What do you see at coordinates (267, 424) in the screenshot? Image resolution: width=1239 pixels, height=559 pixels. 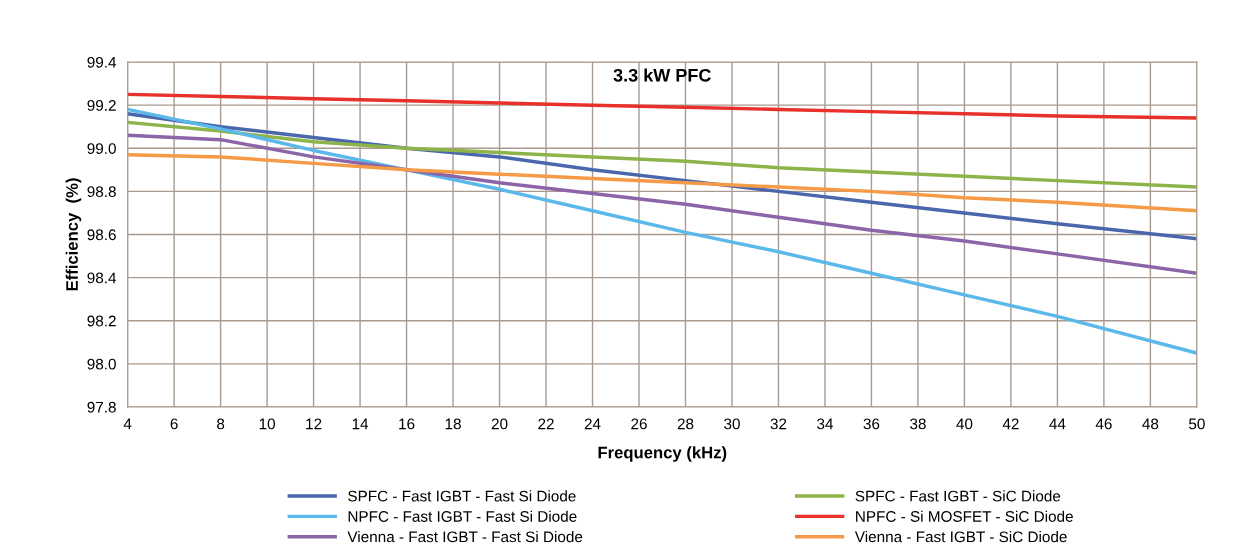 I see `x-tick-label: 10` at bounding box center [267, 424].